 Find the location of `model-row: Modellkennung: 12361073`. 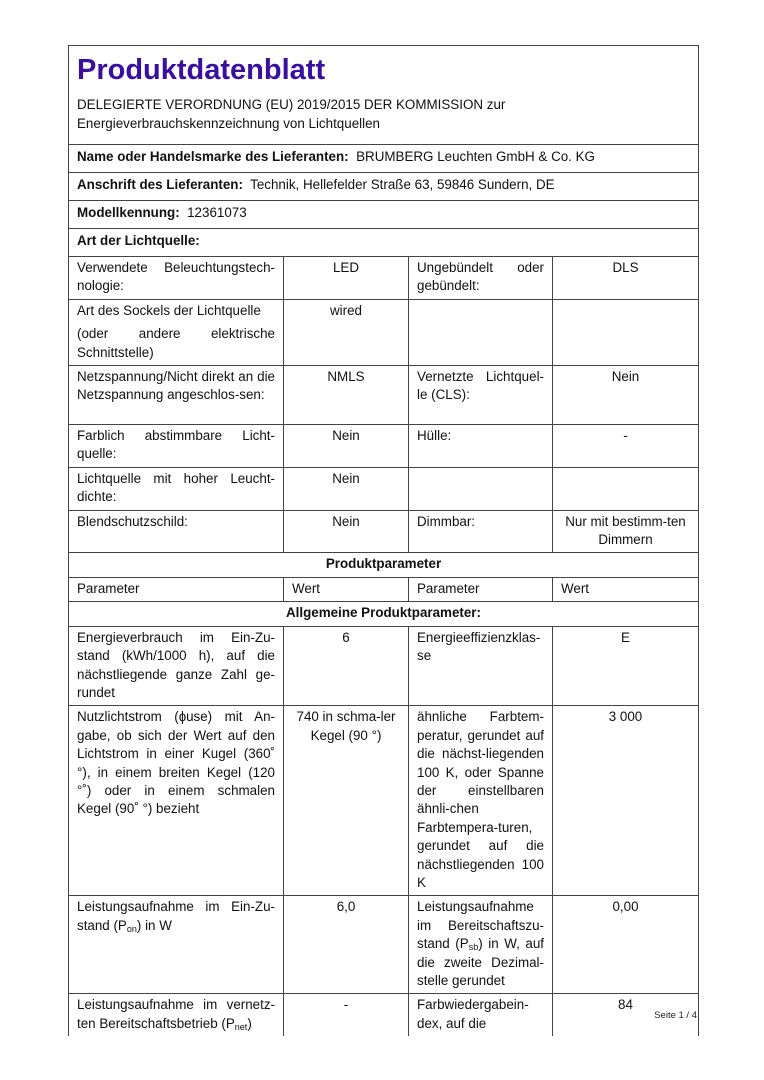

model-row: Modellkennung: 12361073 is located at coordinates (383, 214).